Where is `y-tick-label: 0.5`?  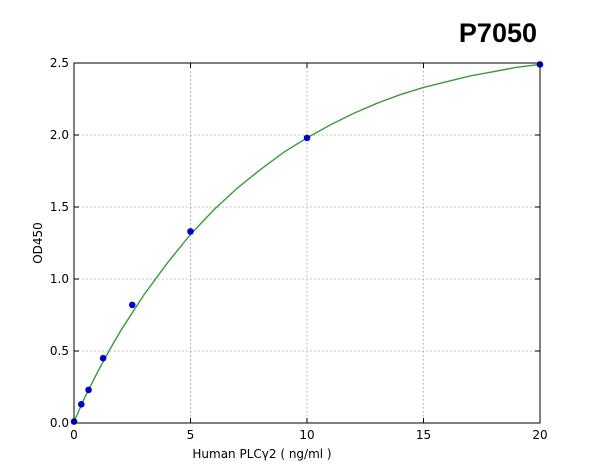
y-tick-label: 0.5 is located at coordinates (59, 351).